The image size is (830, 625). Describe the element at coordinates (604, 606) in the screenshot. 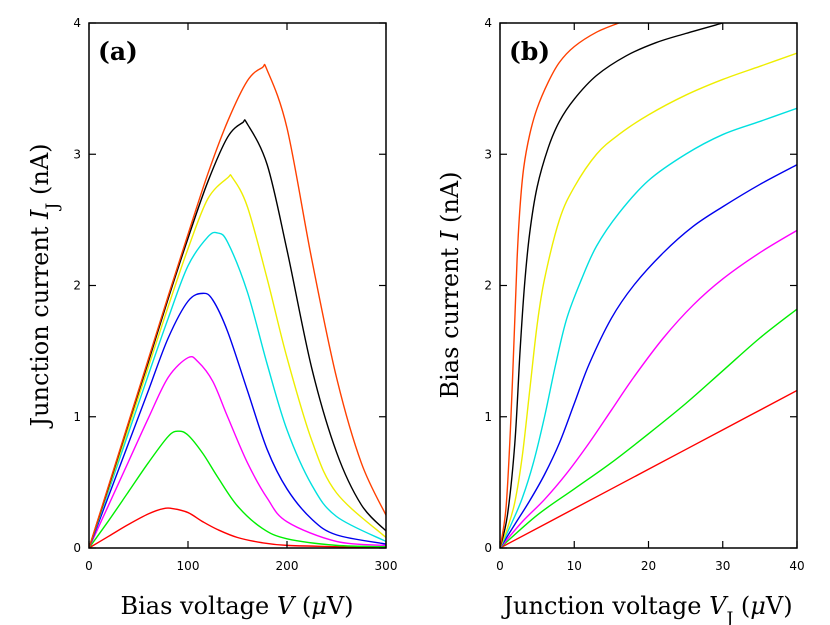

I see `axis-label-part: Junction voltage` at that location.